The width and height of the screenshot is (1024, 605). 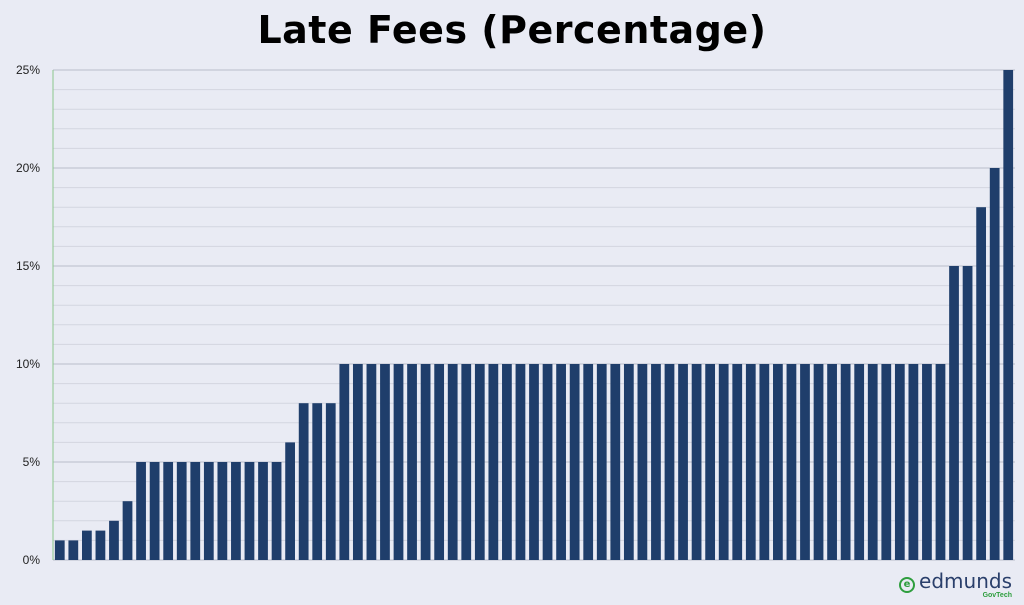 I want to click on y-tick-label: 10%, so click(x=28, y=364).